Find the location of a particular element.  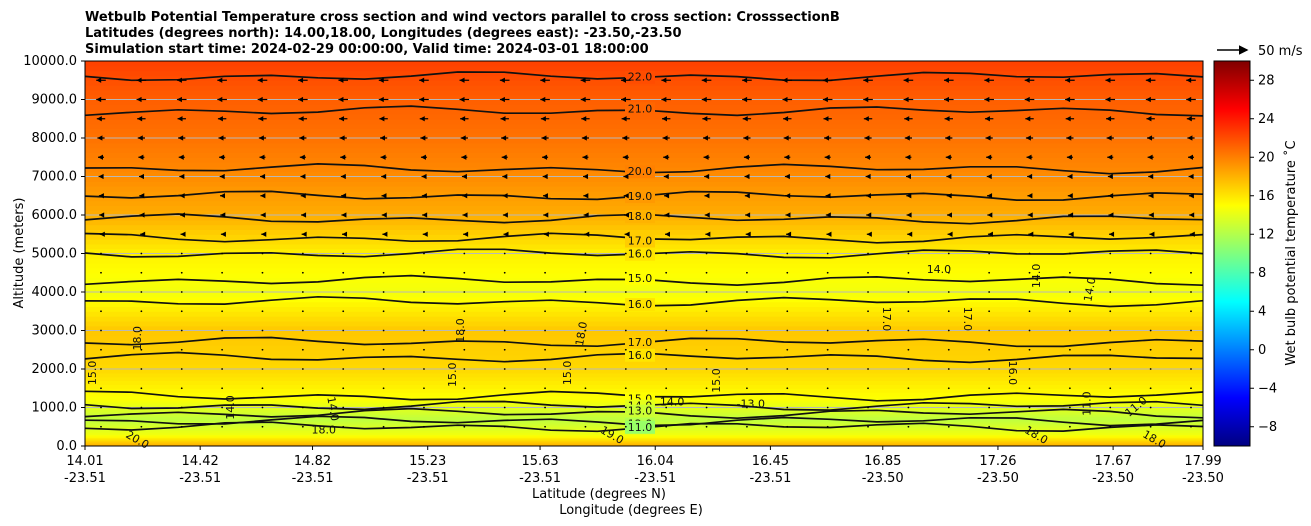

colorbar is located at coordinates (1232, 253).